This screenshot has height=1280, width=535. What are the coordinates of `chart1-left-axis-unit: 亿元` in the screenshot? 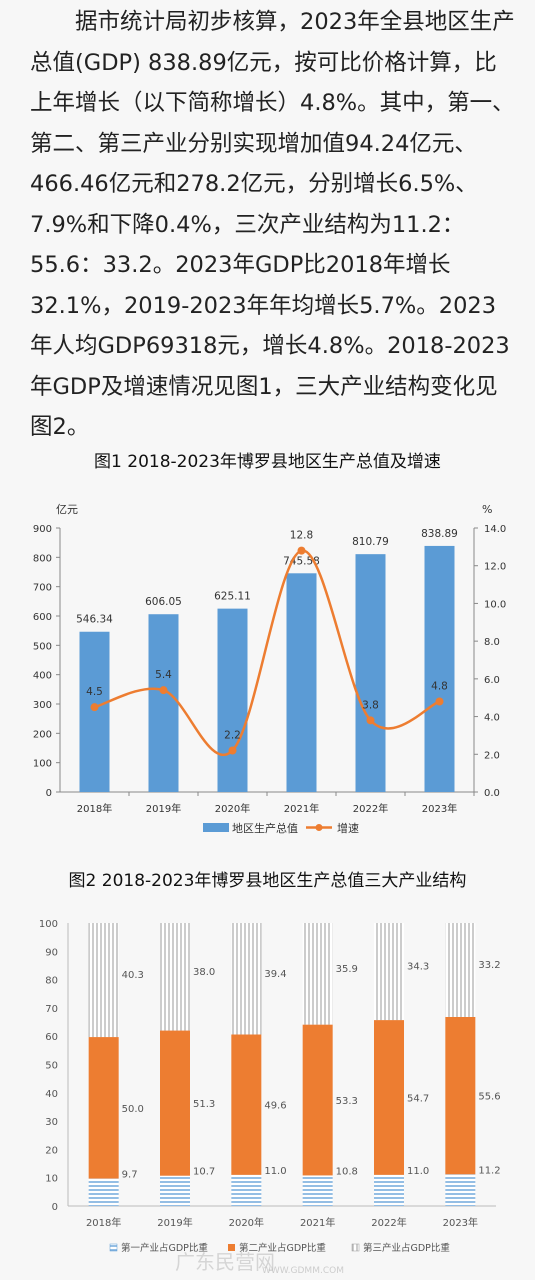 It's located at (67, 509).